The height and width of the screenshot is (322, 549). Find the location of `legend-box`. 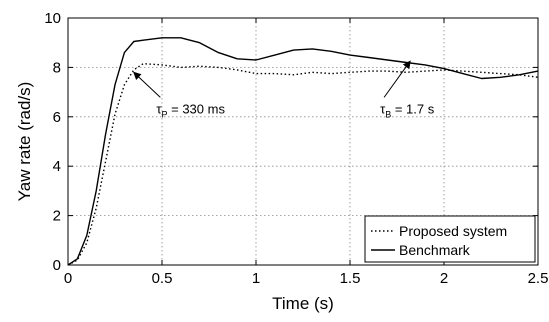

legend-box is located at coordinates (450, 239).